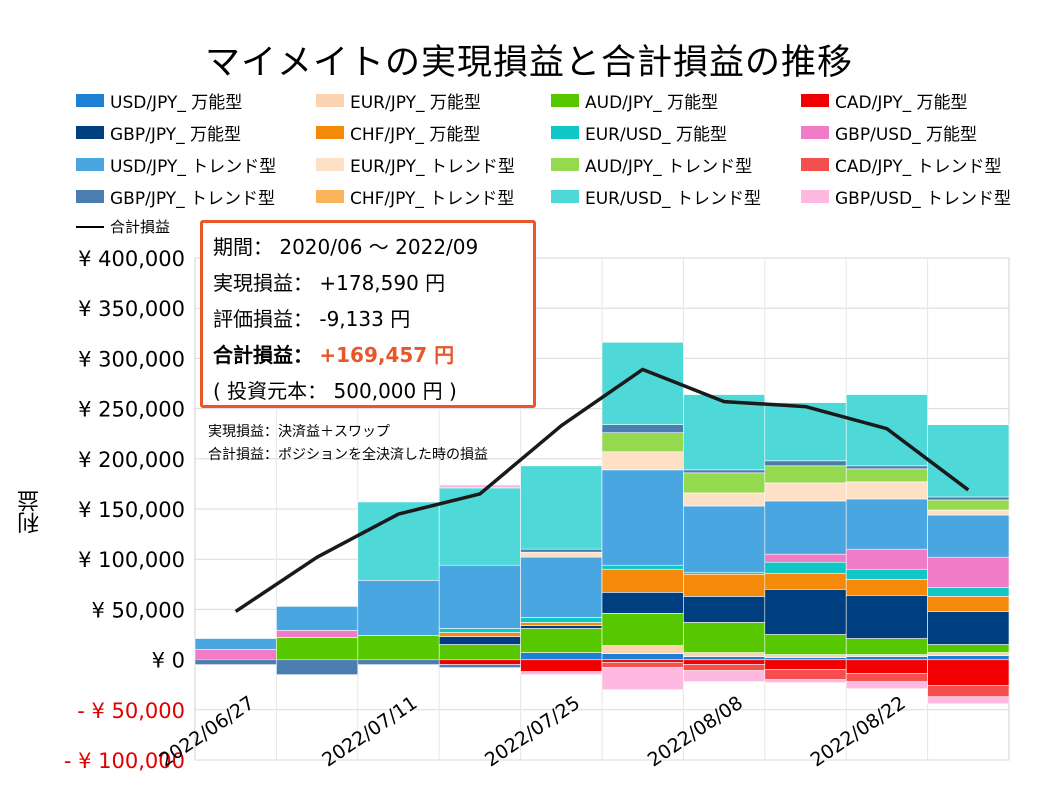 The image size is (1058, 794). Describe the element at coordinates (192, 199) in the screenshot. I see `legend-label: GBP/JPY_ トレンド型` at that location.